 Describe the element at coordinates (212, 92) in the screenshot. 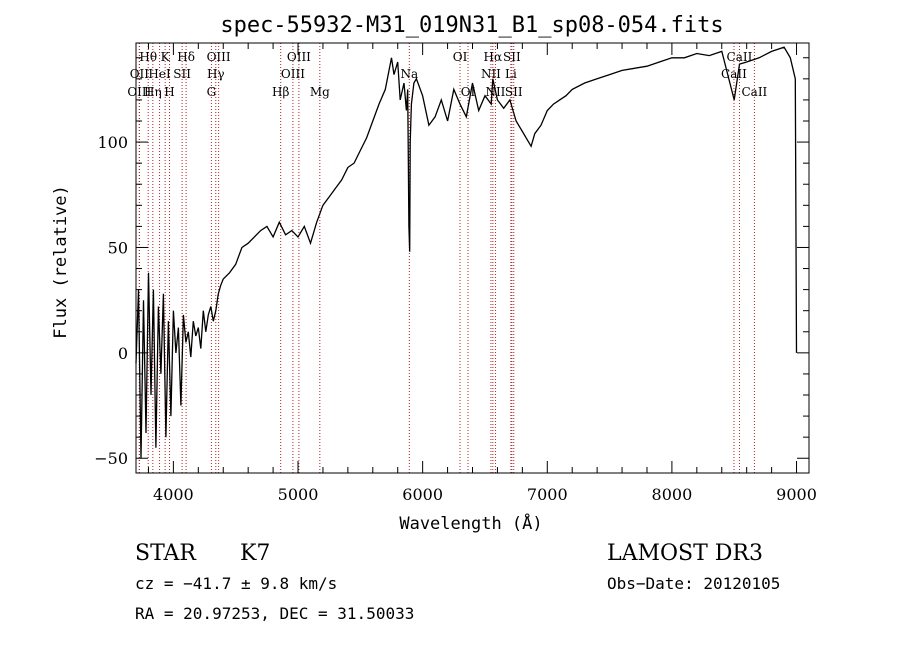

I see `line-marker-label: G` at that location.